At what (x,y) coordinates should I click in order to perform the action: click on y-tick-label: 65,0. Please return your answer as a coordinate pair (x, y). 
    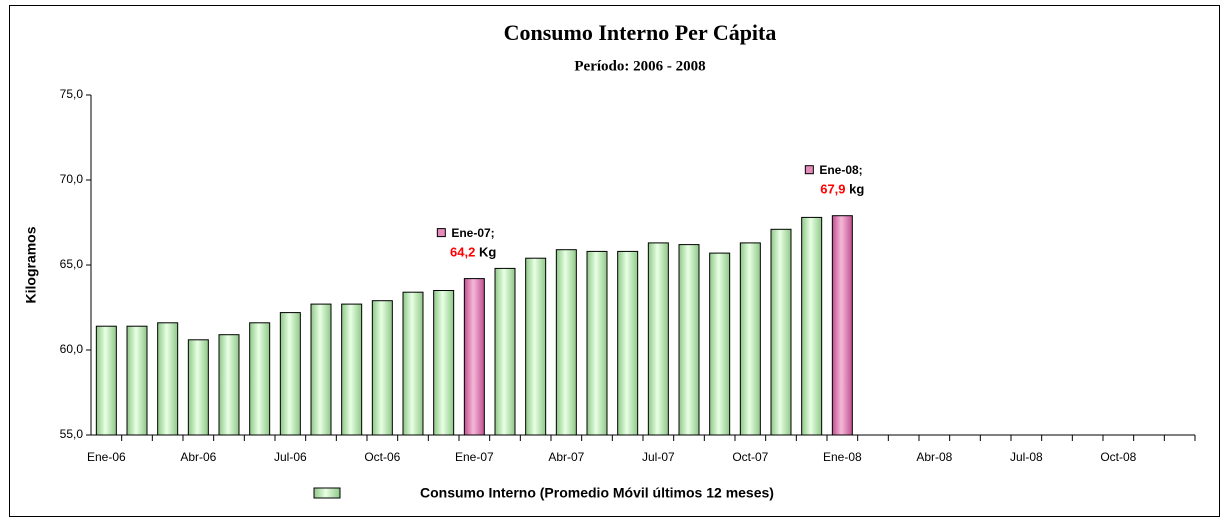
    Looking at the image, I should click on (72, 264).